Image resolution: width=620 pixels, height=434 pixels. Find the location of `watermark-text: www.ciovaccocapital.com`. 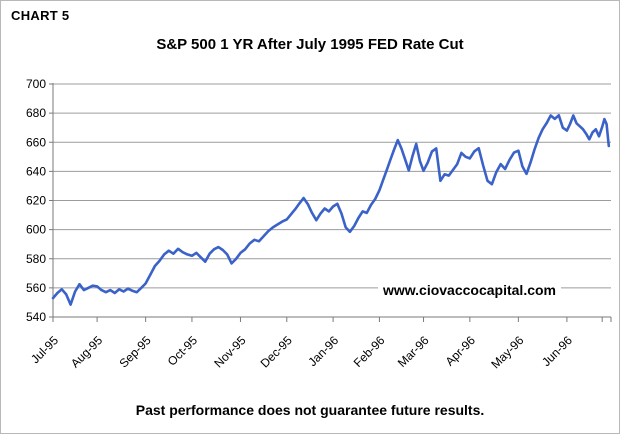

watermark-text: www.ciovaccocapital.com is located at coordinates (469, 290).